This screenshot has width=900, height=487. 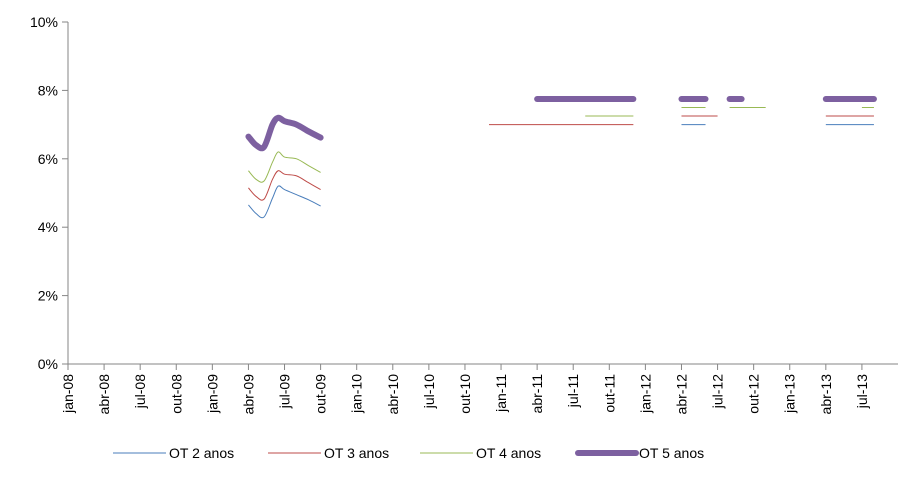 What do you see at coordinates (248, 394) in the screenshot?
I see `x-tick-label: abr-09` at bounding box center [248, 394].